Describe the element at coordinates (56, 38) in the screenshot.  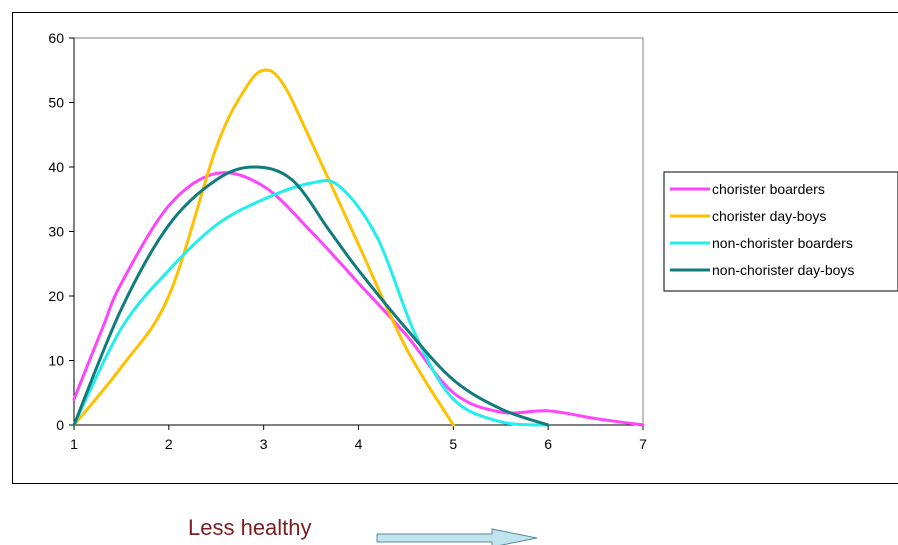
I see `y-tick-label: 60` at that location.